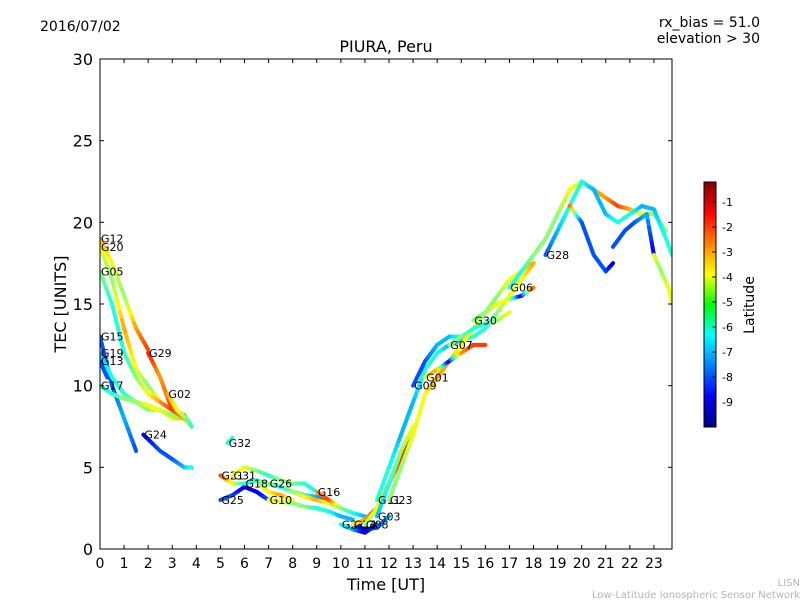 The width and height of the screenshot is (800, 600). Describe the element at coordinates (60, 305) in the screenshot. I see `y-axis-label: TEC [UNITS]` at that location.